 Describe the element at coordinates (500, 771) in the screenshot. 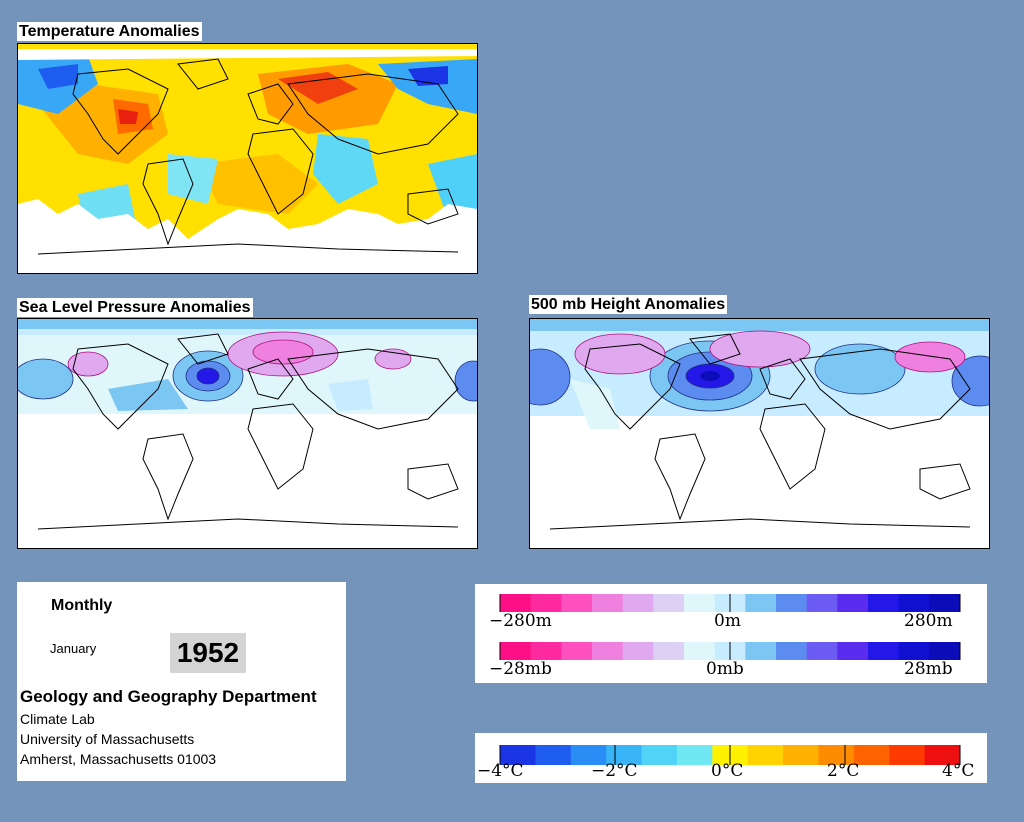

I see `temp-label-0: −4°C` at that location.